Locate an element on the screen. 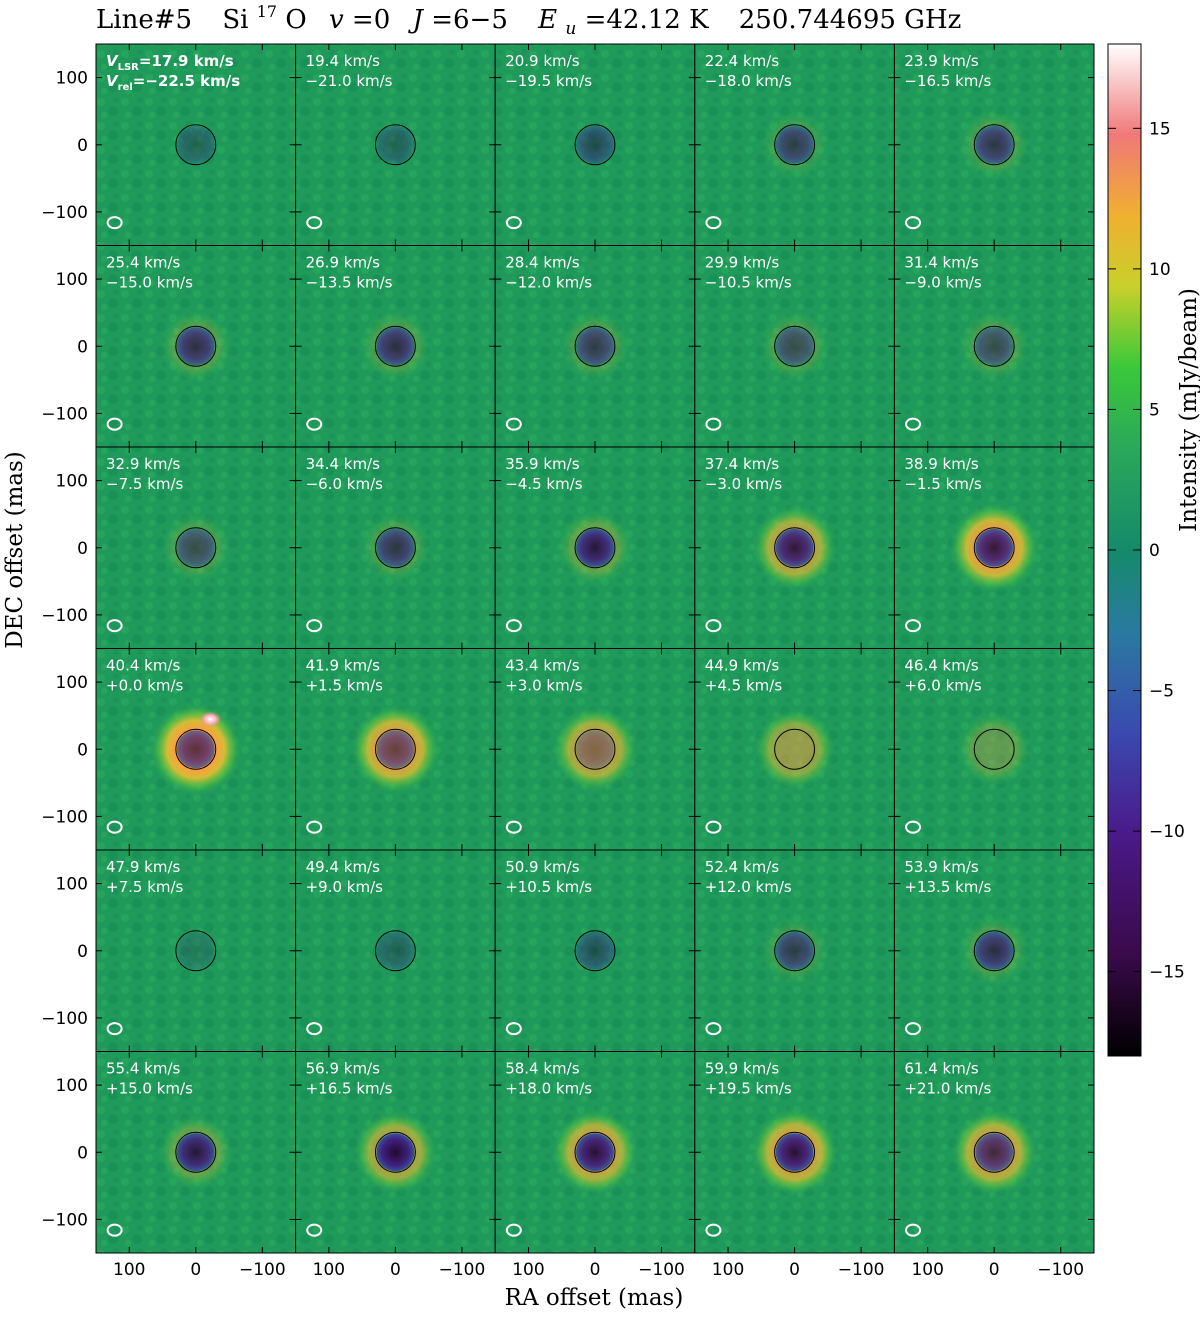 The height and width of the screenshot is (1317, 1200). channel-panel: 58.4 km/s +18.0 km/s 100 0 −100 is located at coordinates (595, 1165).